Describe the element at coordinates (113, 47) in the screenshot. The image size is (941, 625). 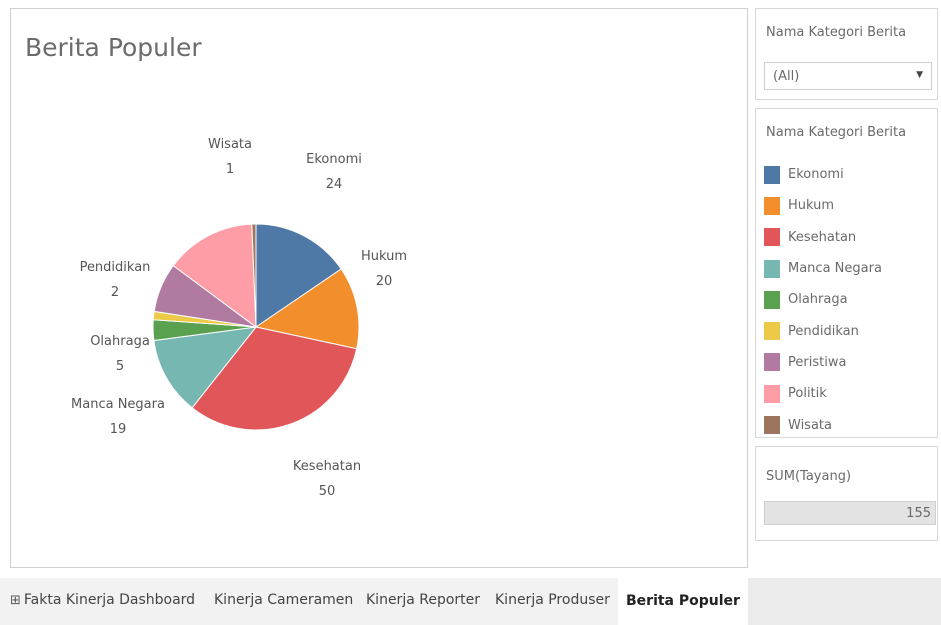
I see `page-title: Berita Populer` at that location.